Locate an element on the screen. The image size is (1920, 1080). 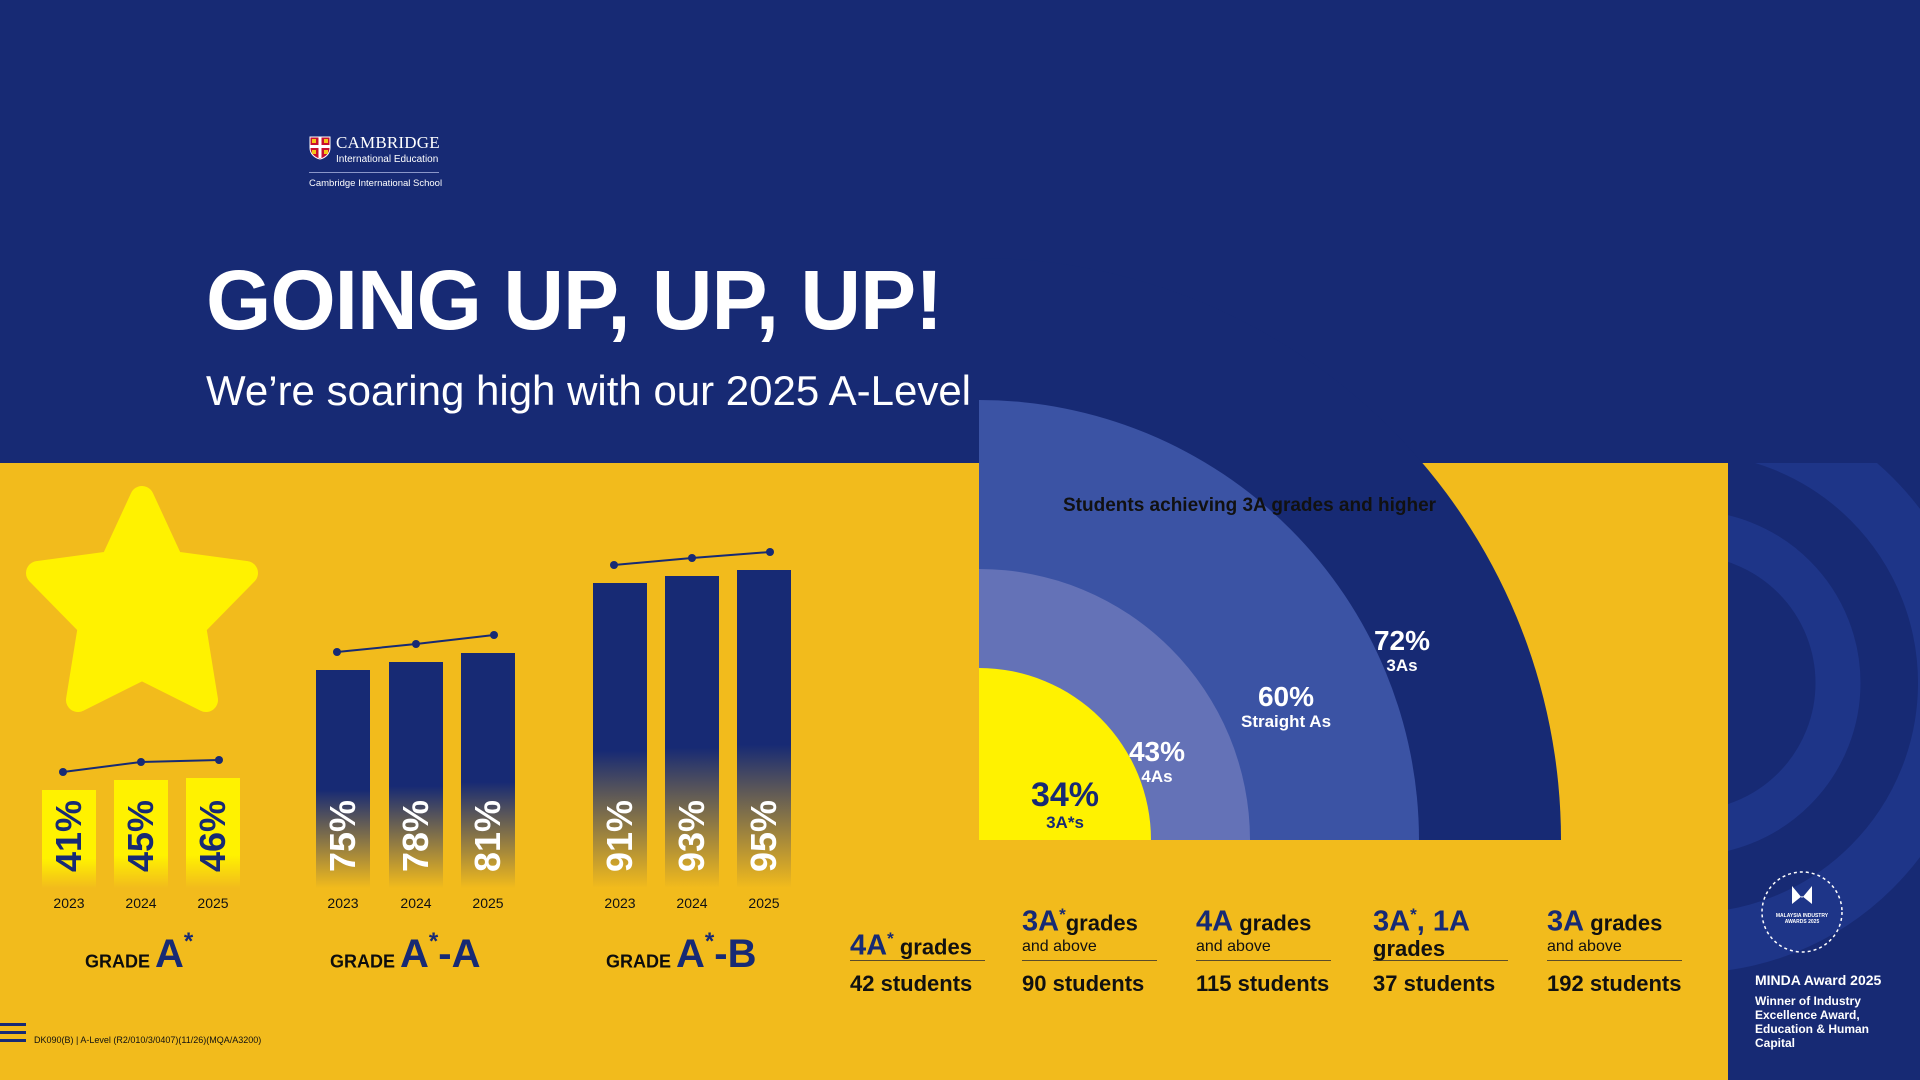
bar-A*-2023 is located at coordinates (69, 839).